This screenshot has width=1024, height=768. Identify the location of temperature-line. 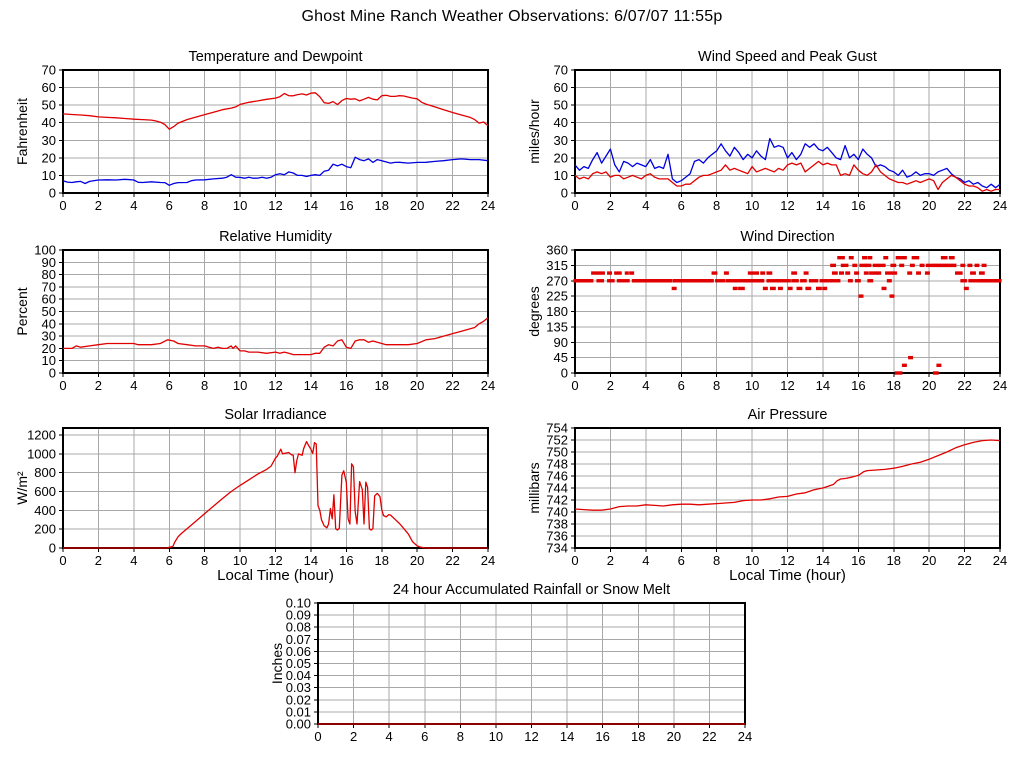
(275, 111).